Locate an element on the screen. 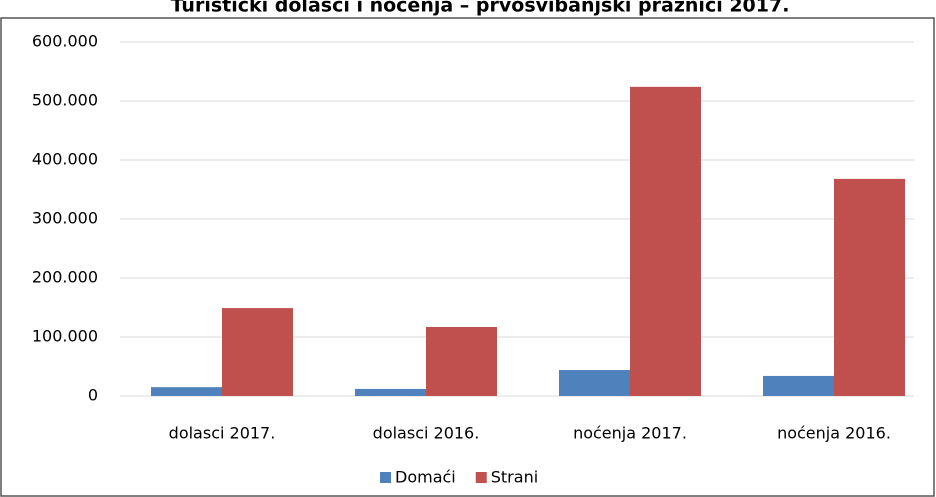 The height and width of the screenshot is (497, 936). y-tick-label: 500.000 is located at coordinates (65, 100).